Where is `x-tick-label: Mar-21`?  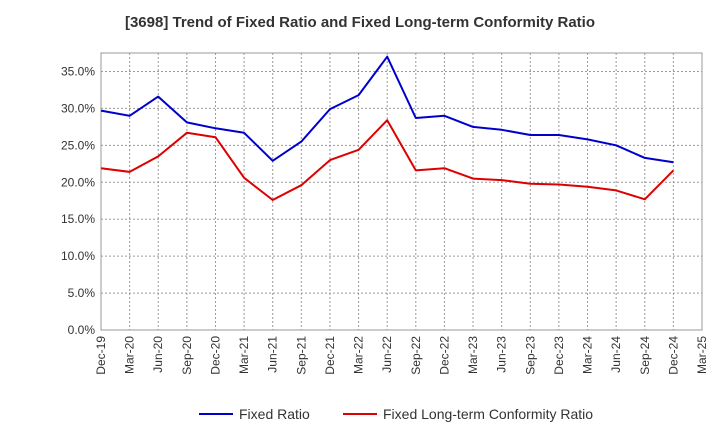
x-tick-label: Mar-21 is located at coordinates (244, 355).